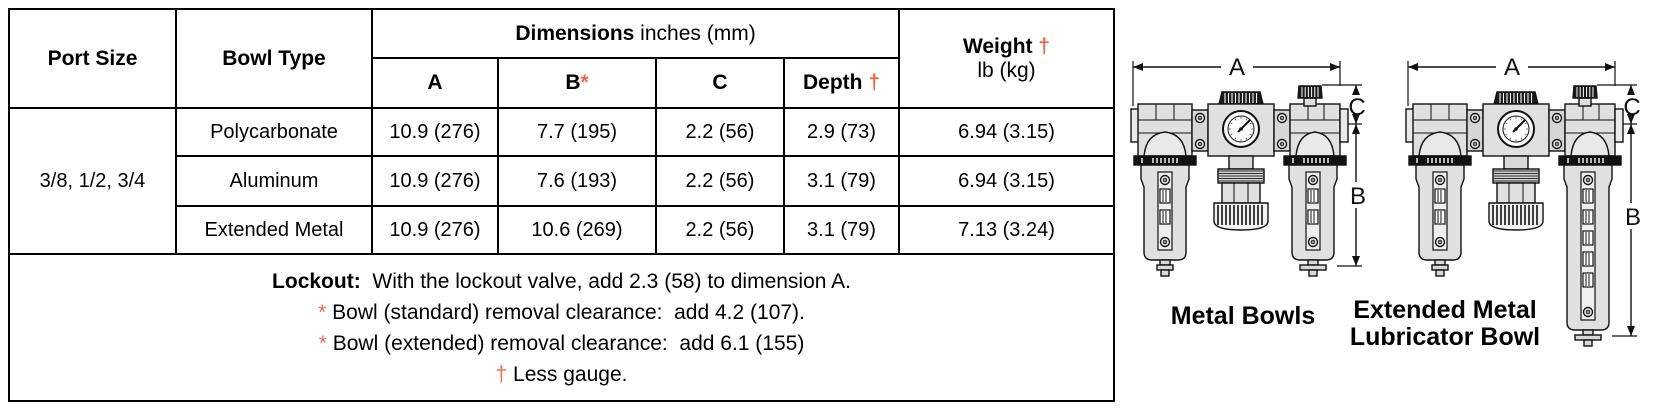 This screenshot has height=413, width=1658. Describe the element at coordinates (1248, 165) in the screenshot. I see `diagram-metal-bowls: ACB` at that location.